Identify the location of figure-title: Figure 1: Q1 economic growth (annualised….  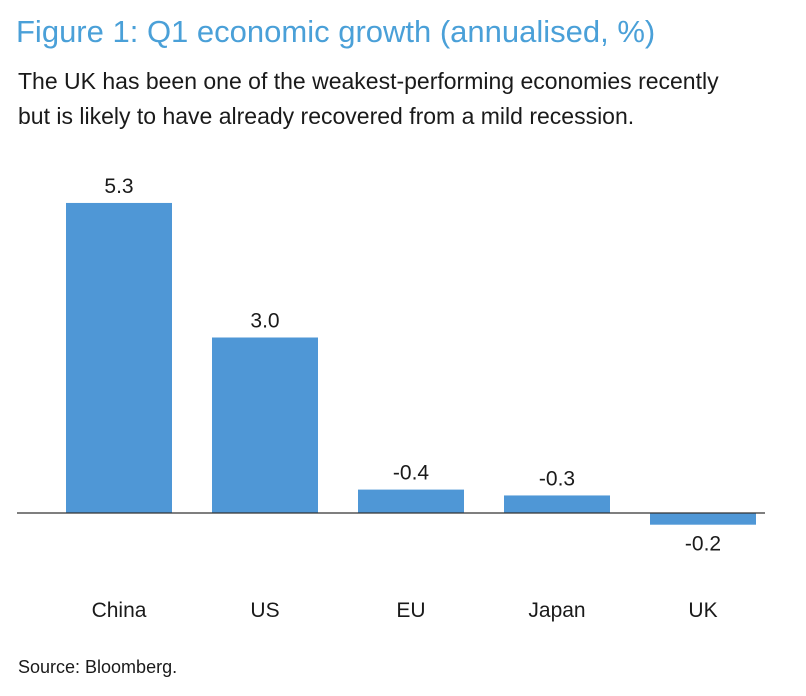
(336, 31).